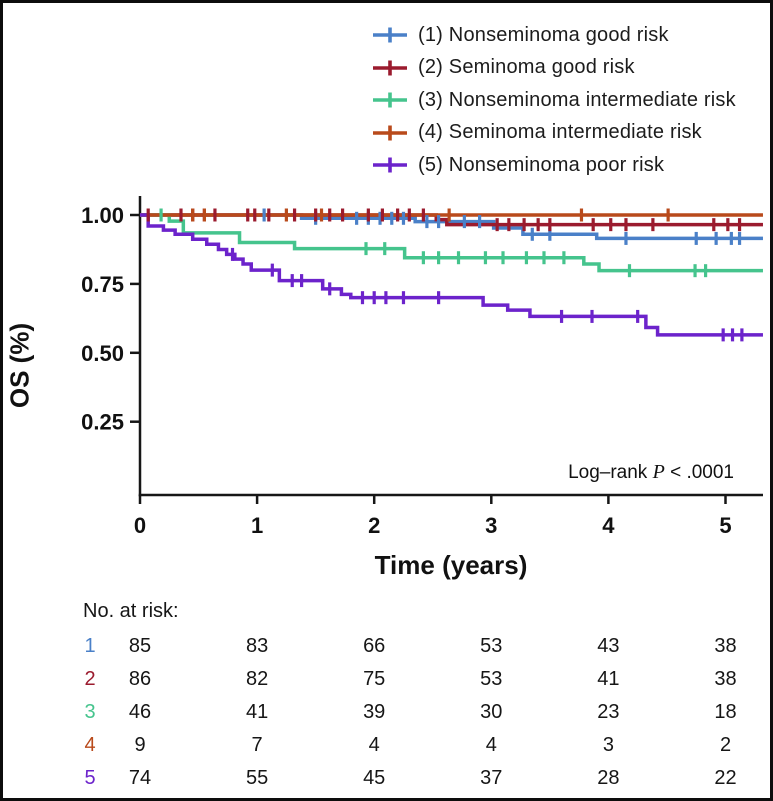 This screenshot has width=773, height=801. I want to click on risk-group-label: 2, so click(90, 678).